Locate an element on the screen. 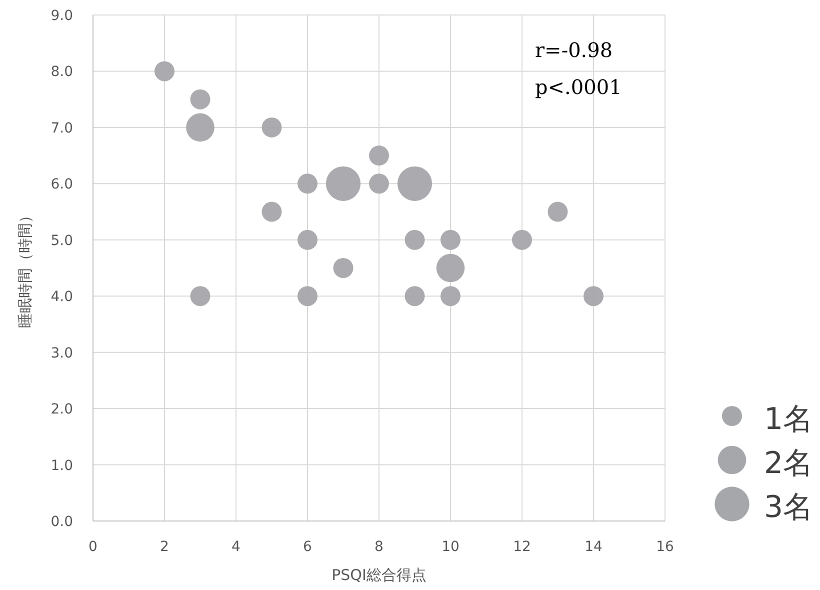 Image resolution: width=820 pixels, height=590 pixels. x-tick-label: 8 is located at coordinates (379, 547).